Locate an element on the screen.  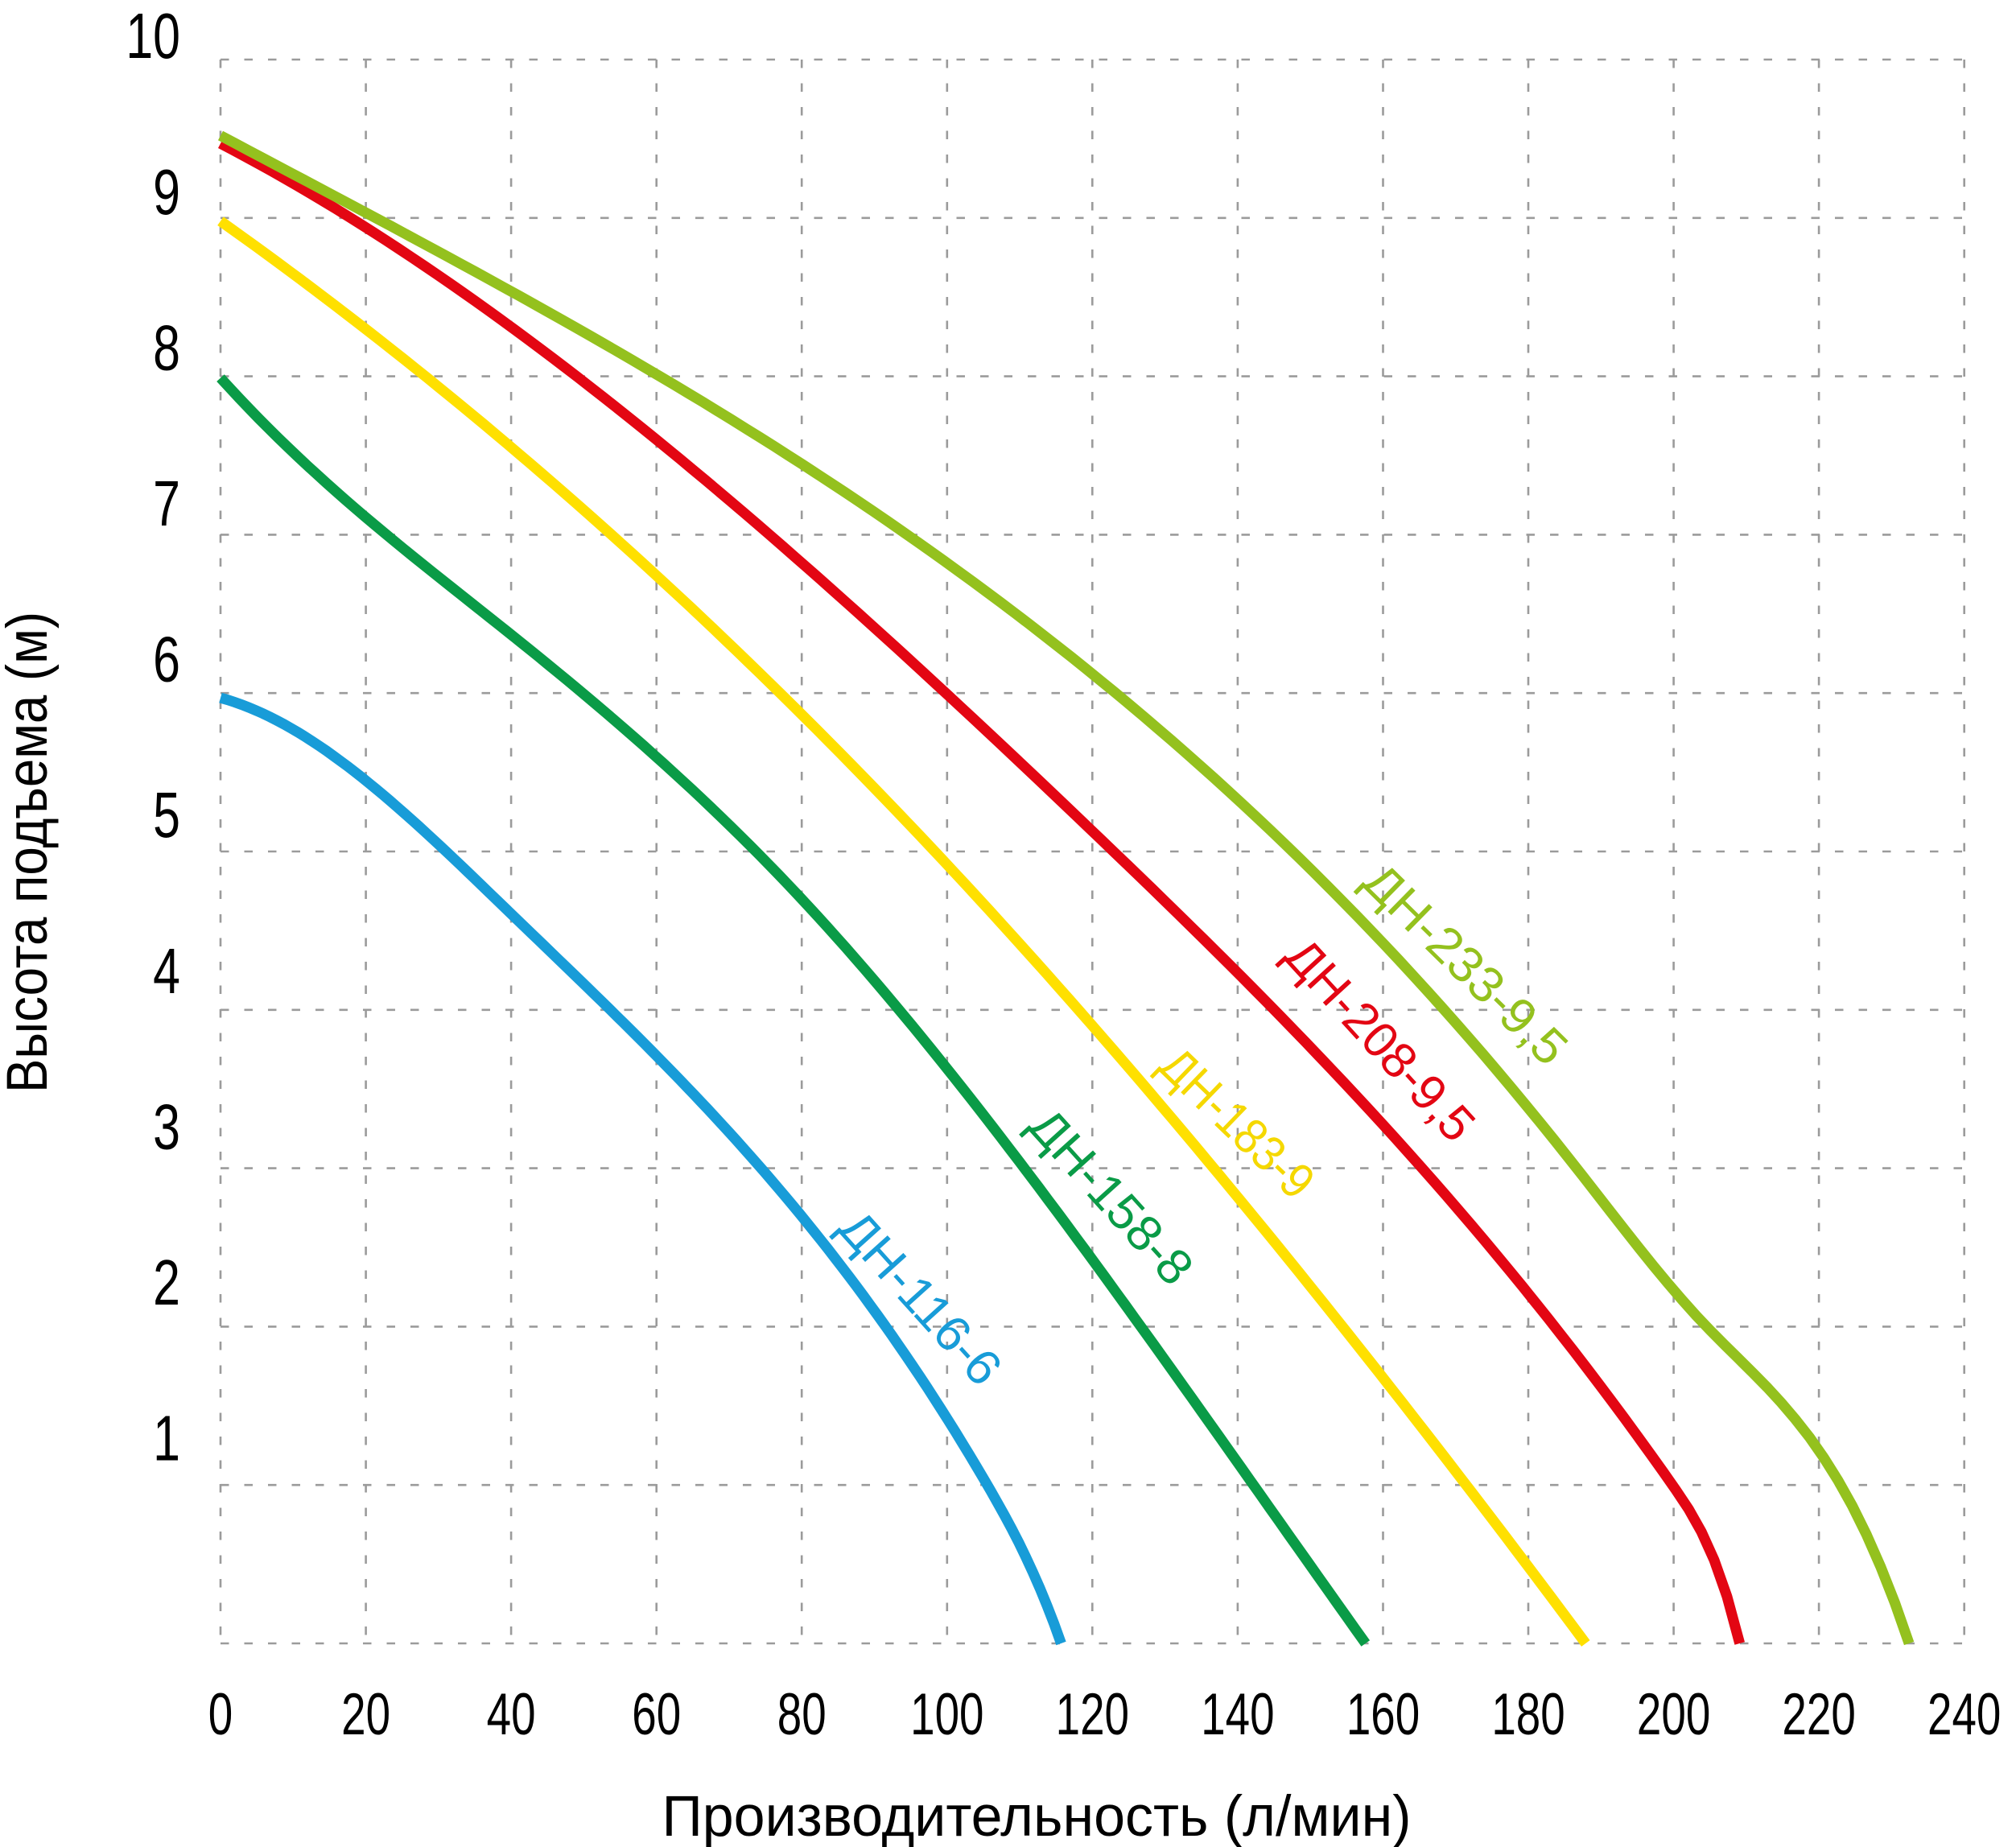
svg-text: 10 is located at coordinates (153, 36).